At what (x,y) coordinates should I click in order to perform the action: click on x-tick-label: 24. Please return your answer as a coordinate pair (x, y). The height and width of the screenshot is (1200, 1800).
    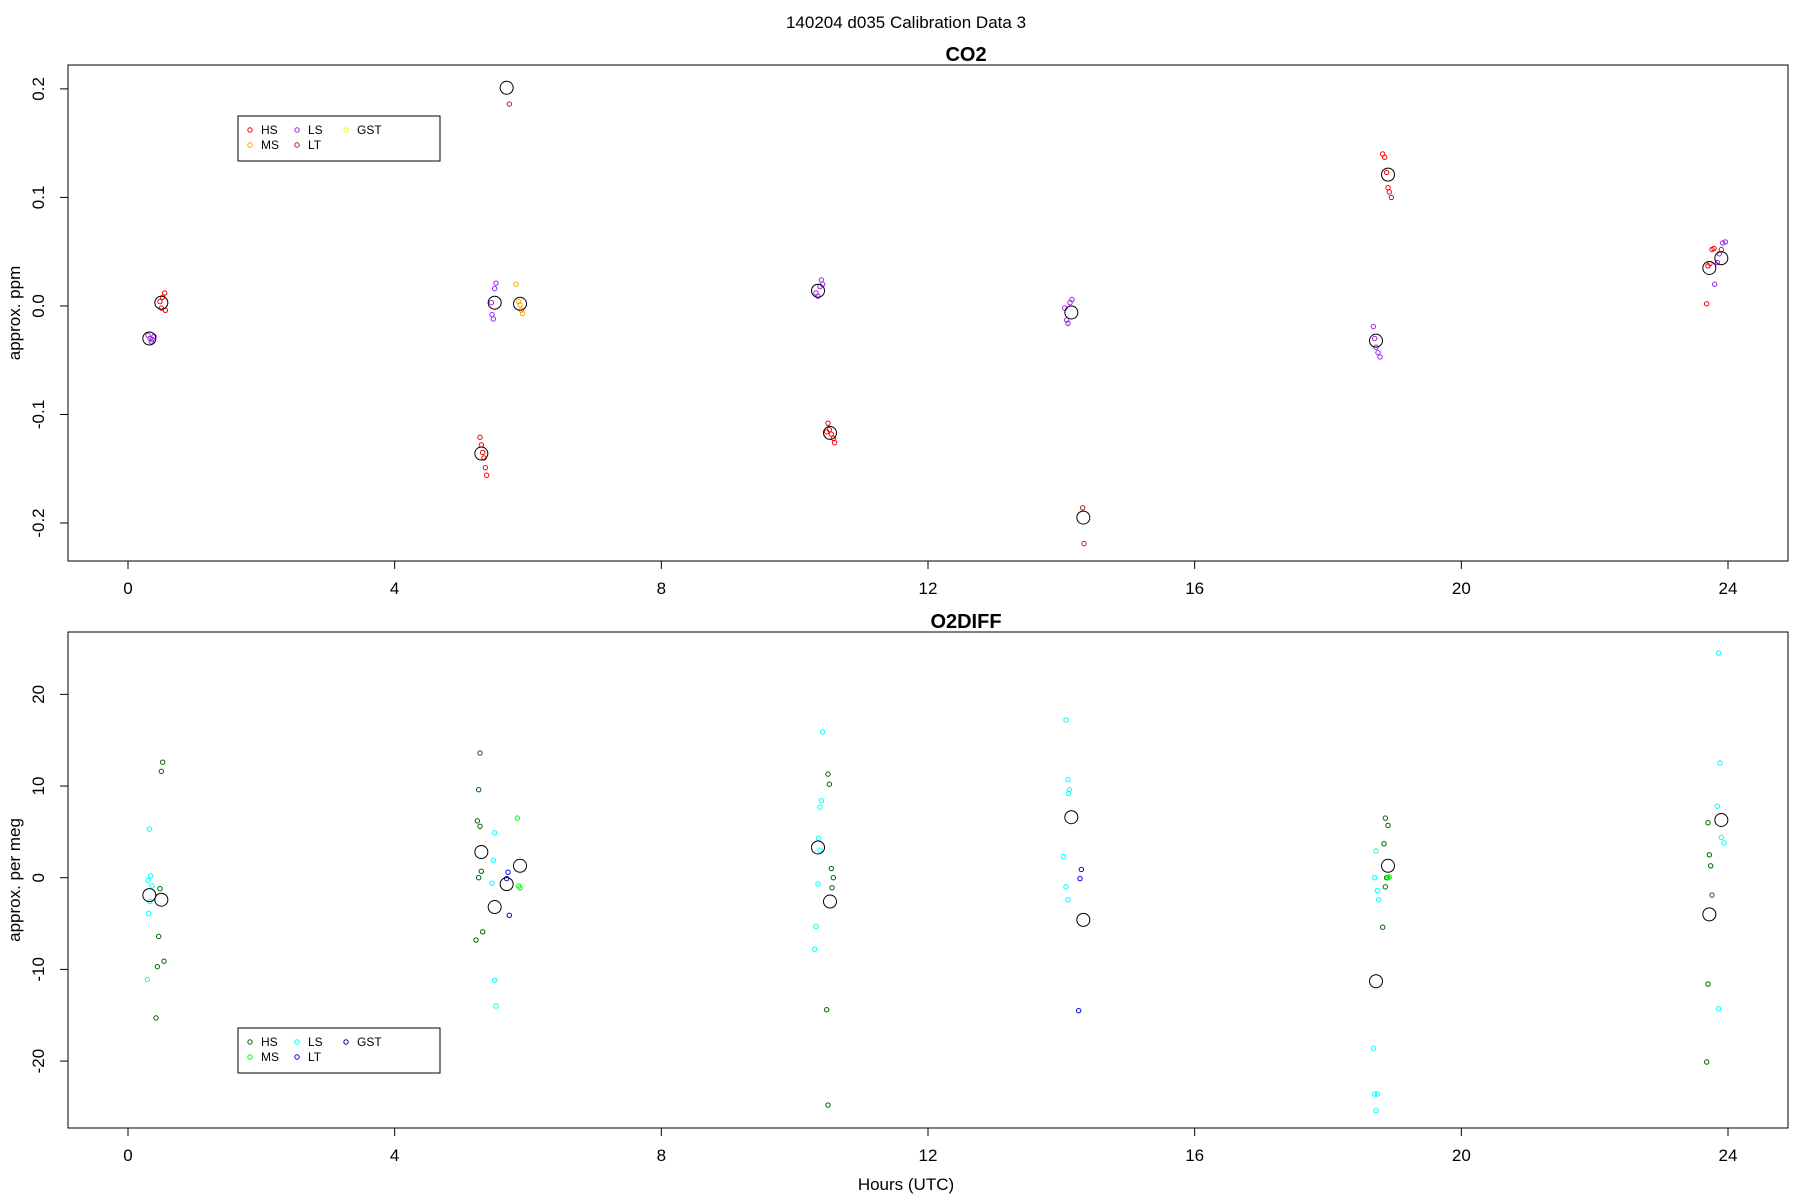
    Looking at the image, I should click on (1728, 588).